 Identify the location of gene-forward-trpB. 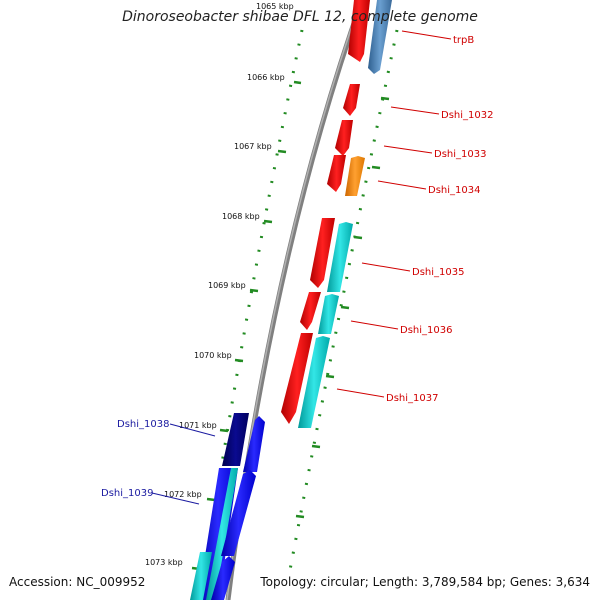
(359, 31).